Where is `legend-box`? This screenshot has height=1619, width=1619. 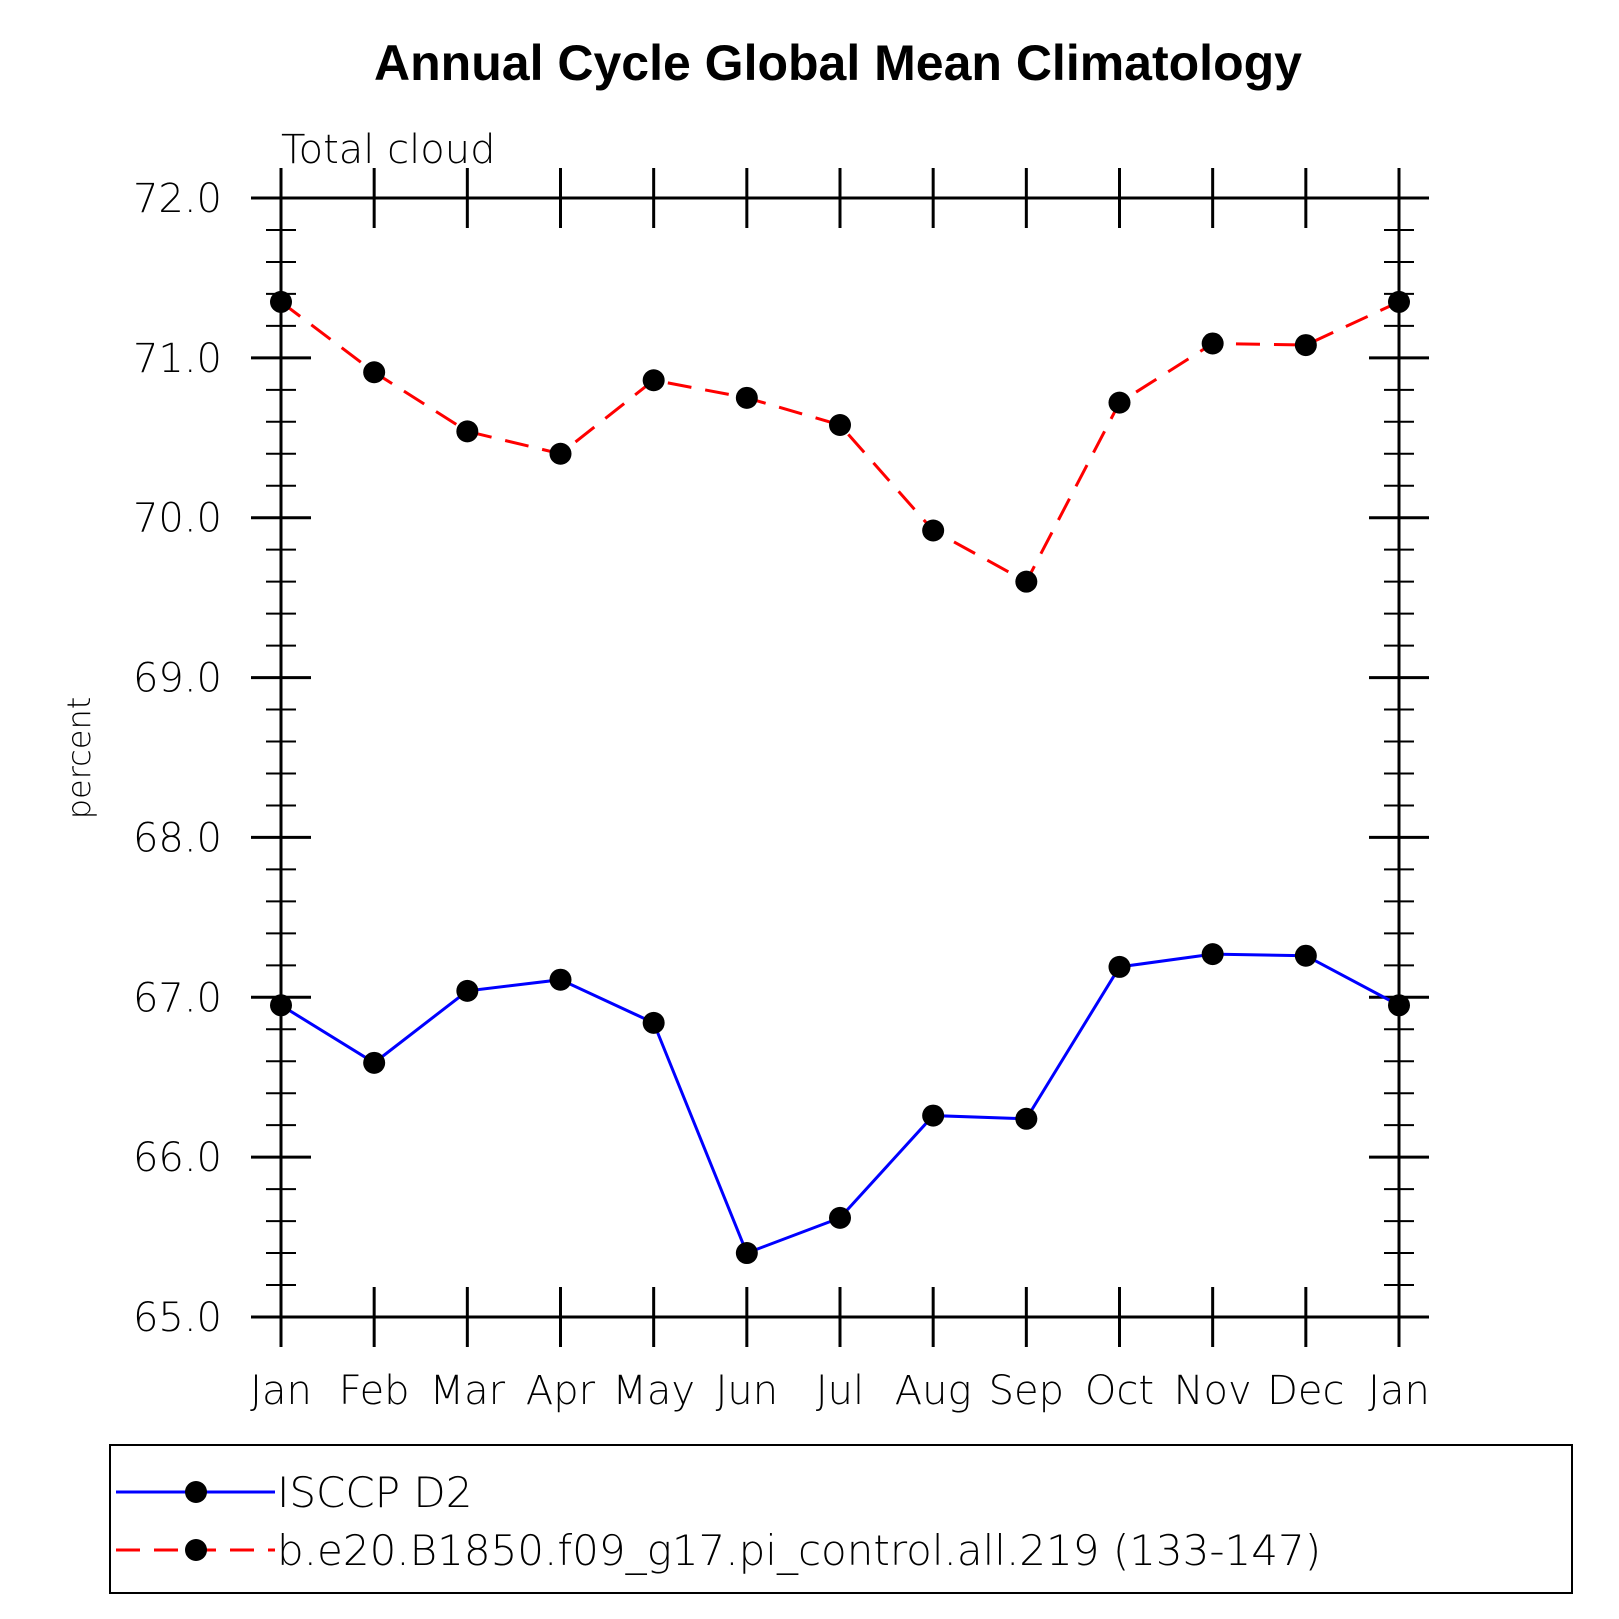 legend-box is located at coordinates (841, 1519).